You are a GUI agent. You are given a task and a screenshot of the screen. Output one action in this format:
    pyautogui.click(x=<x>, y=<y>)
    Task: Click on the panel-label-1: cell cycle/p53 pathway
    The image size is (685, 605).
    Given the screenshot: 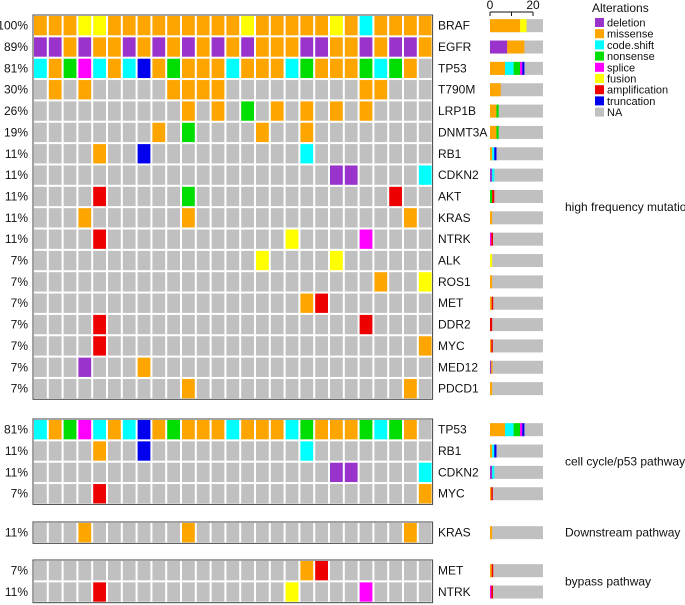 What is the action you would take?
    pyautogui.click(x=625, y=462)
    